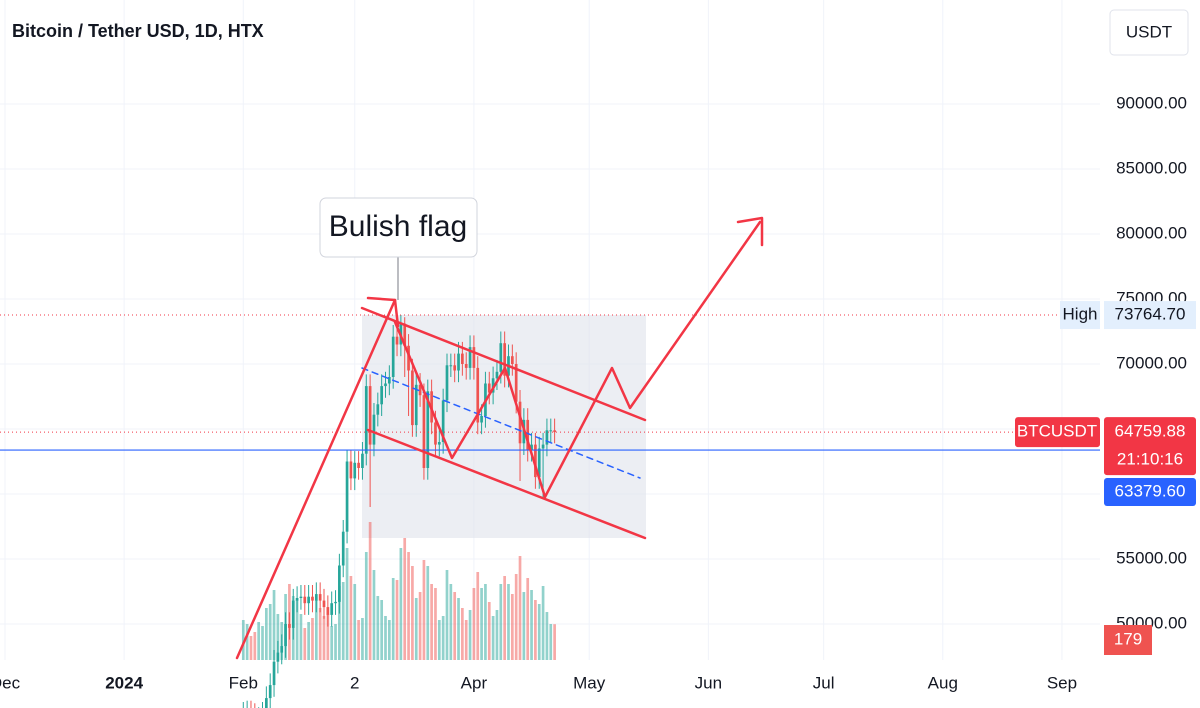 The width and height of the screenshot is (1200, 708). I want to click on x-tick-label: Jun, so click(708, 682).